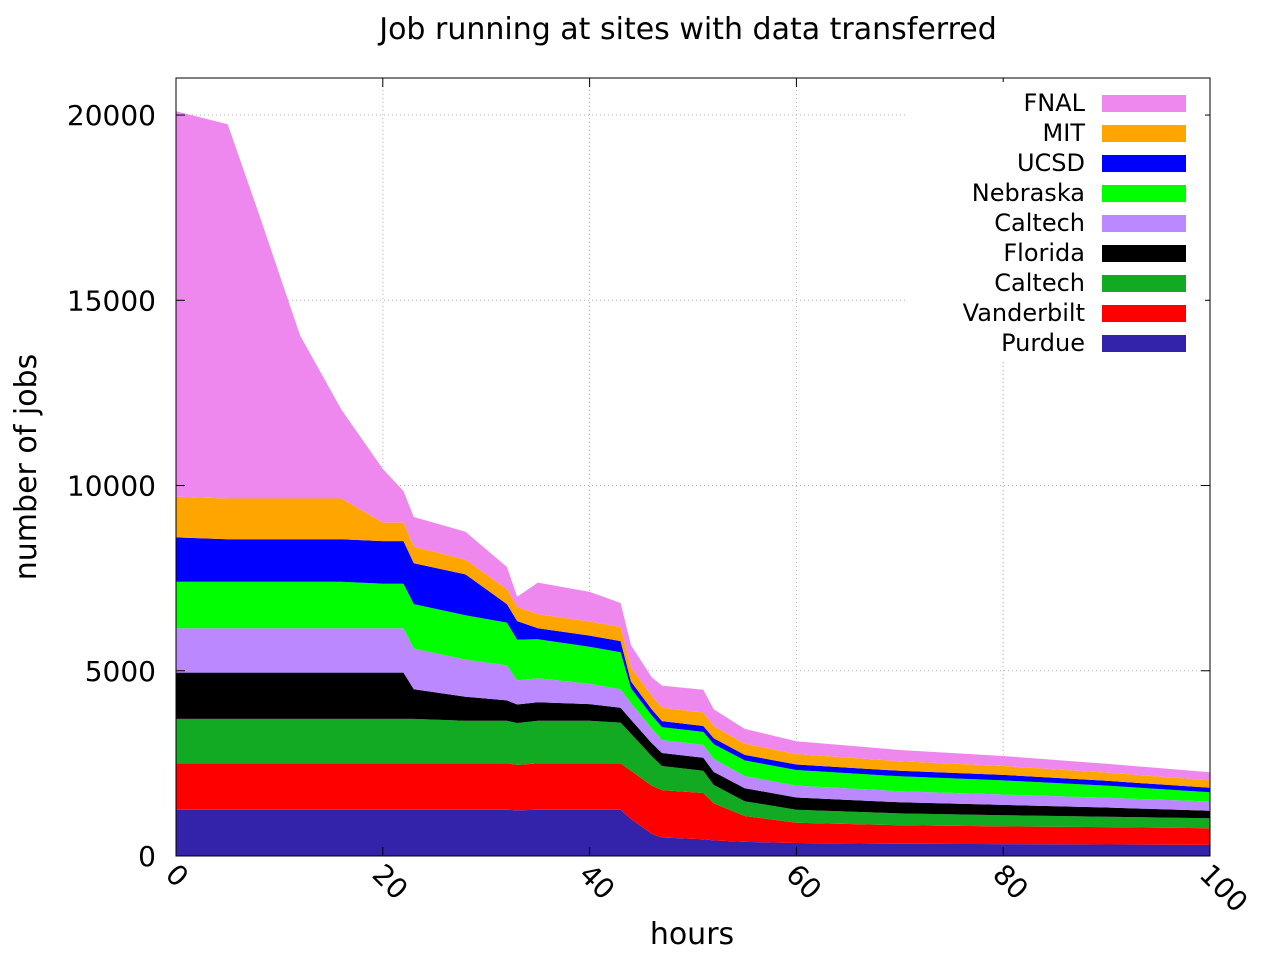  What do you see at coordinates (1024, 313) in the screenshot?
I see `legend-label: Vanderbilt` at bounding box center [1024, 313].